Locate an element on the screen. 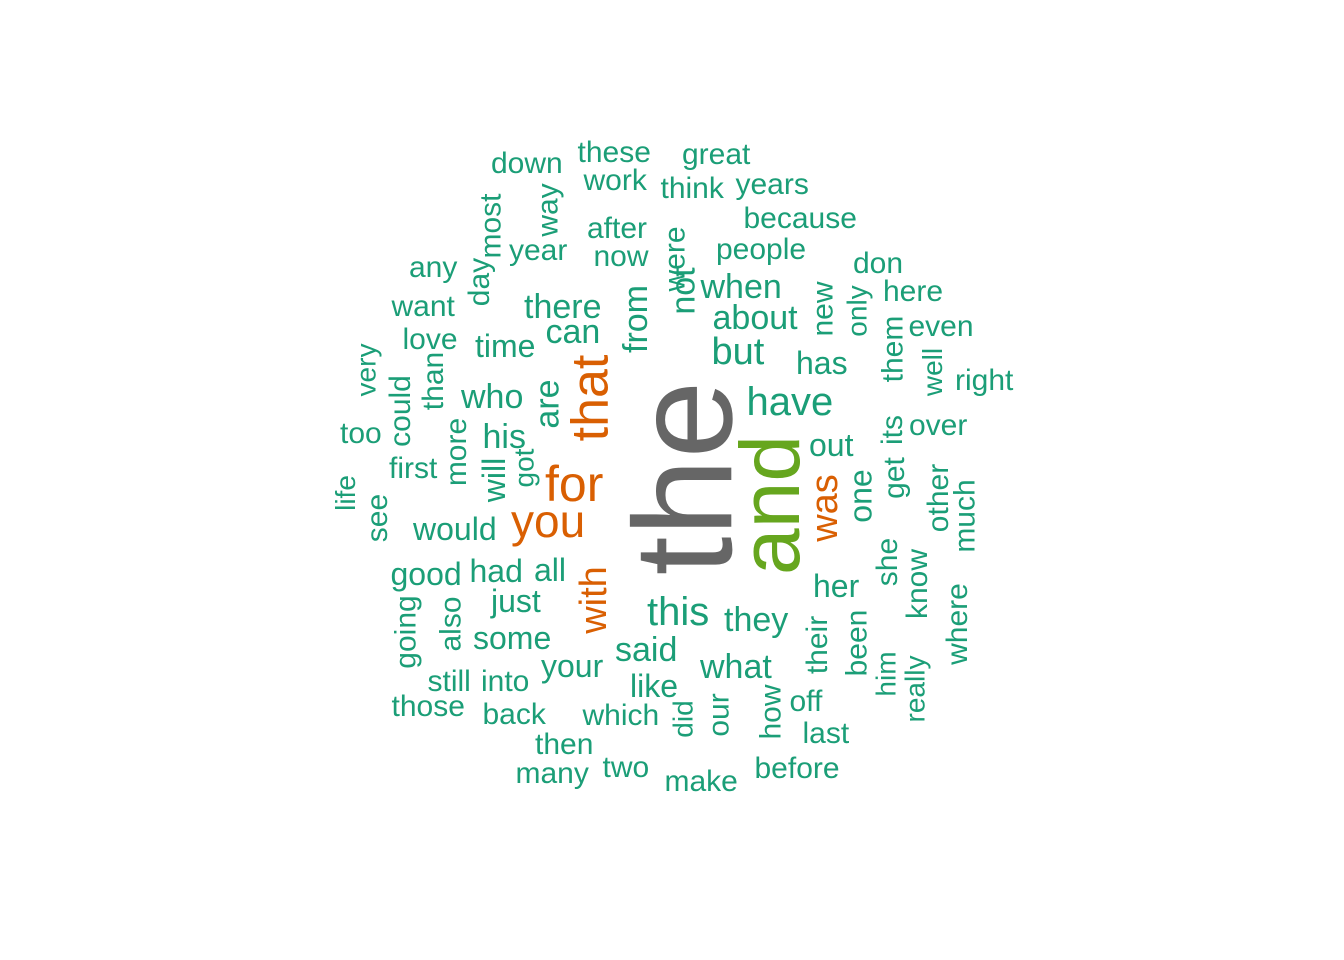  word-still: still is located at coordinates (449, 681).